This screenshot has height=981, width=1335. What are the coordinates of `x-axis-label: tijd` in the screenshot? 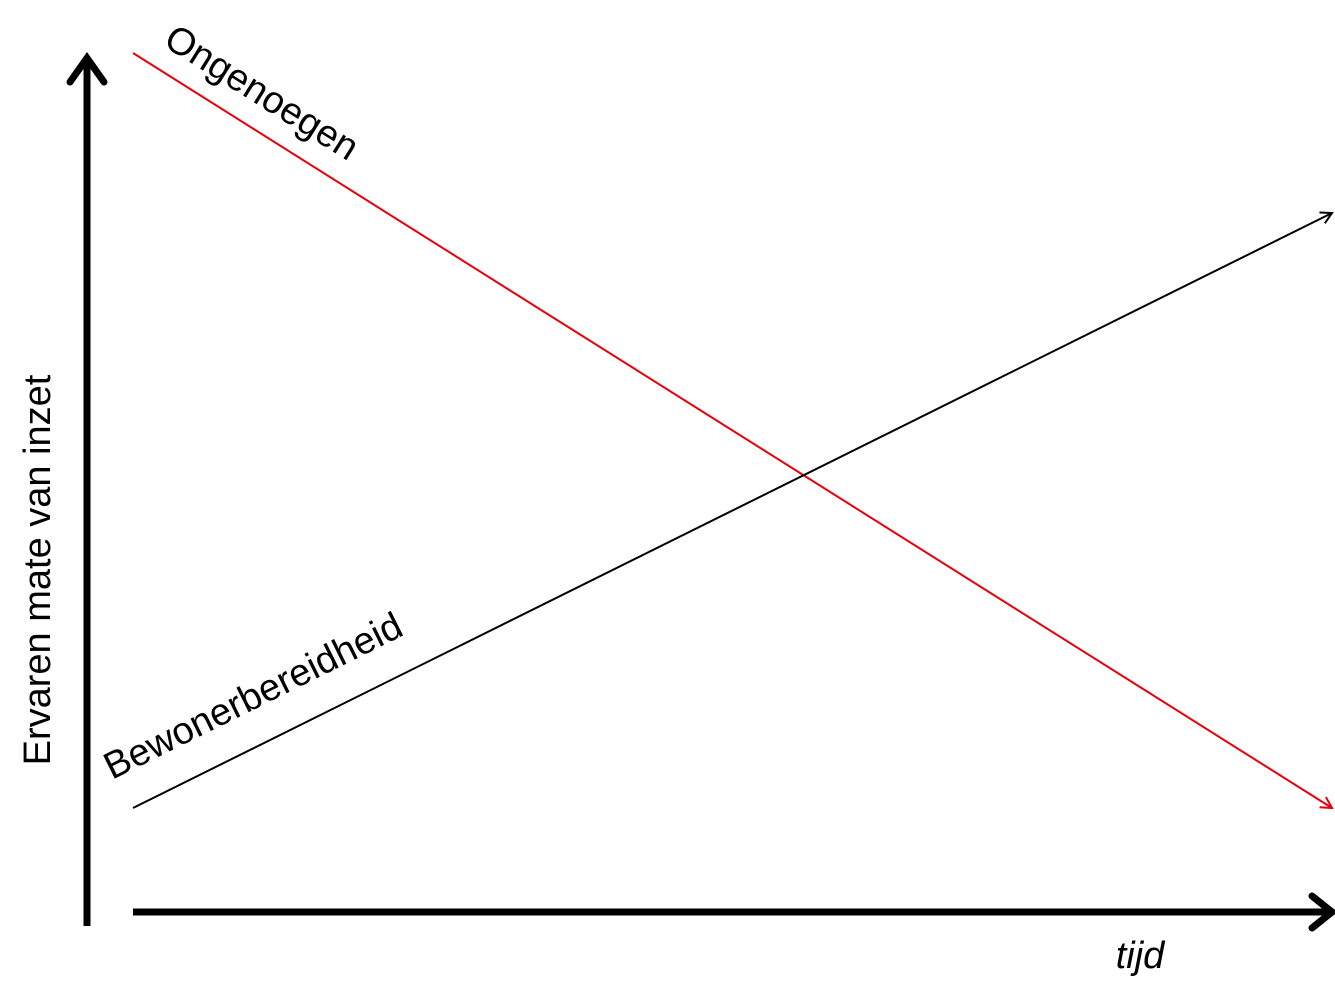 It's located at (1141, 956).